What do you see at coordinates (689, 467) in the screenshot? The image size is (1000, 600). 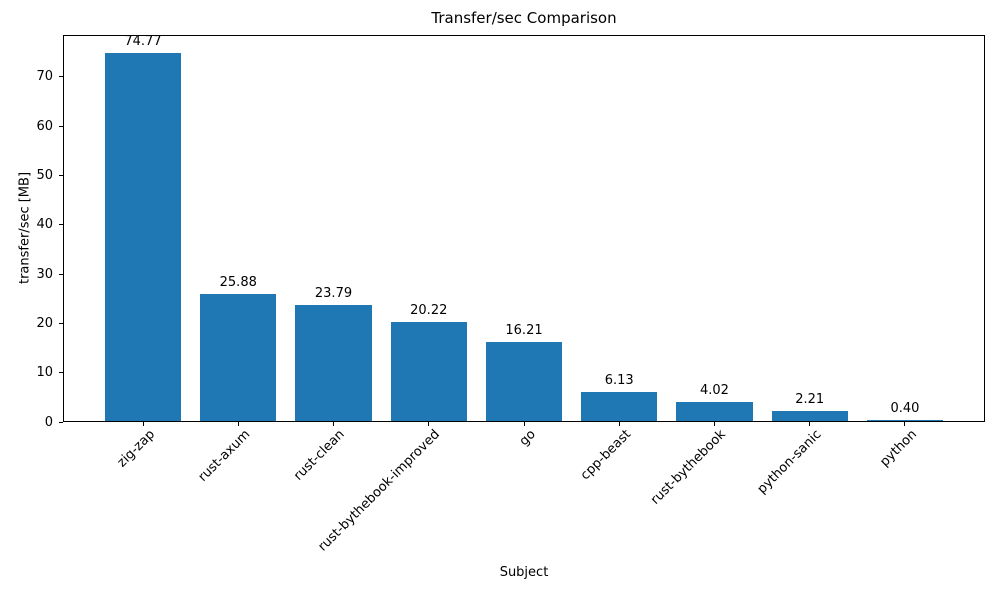 I see `x-tick-label-rust-bythebook: rust-bythebook` at bounding box center [689, 467].